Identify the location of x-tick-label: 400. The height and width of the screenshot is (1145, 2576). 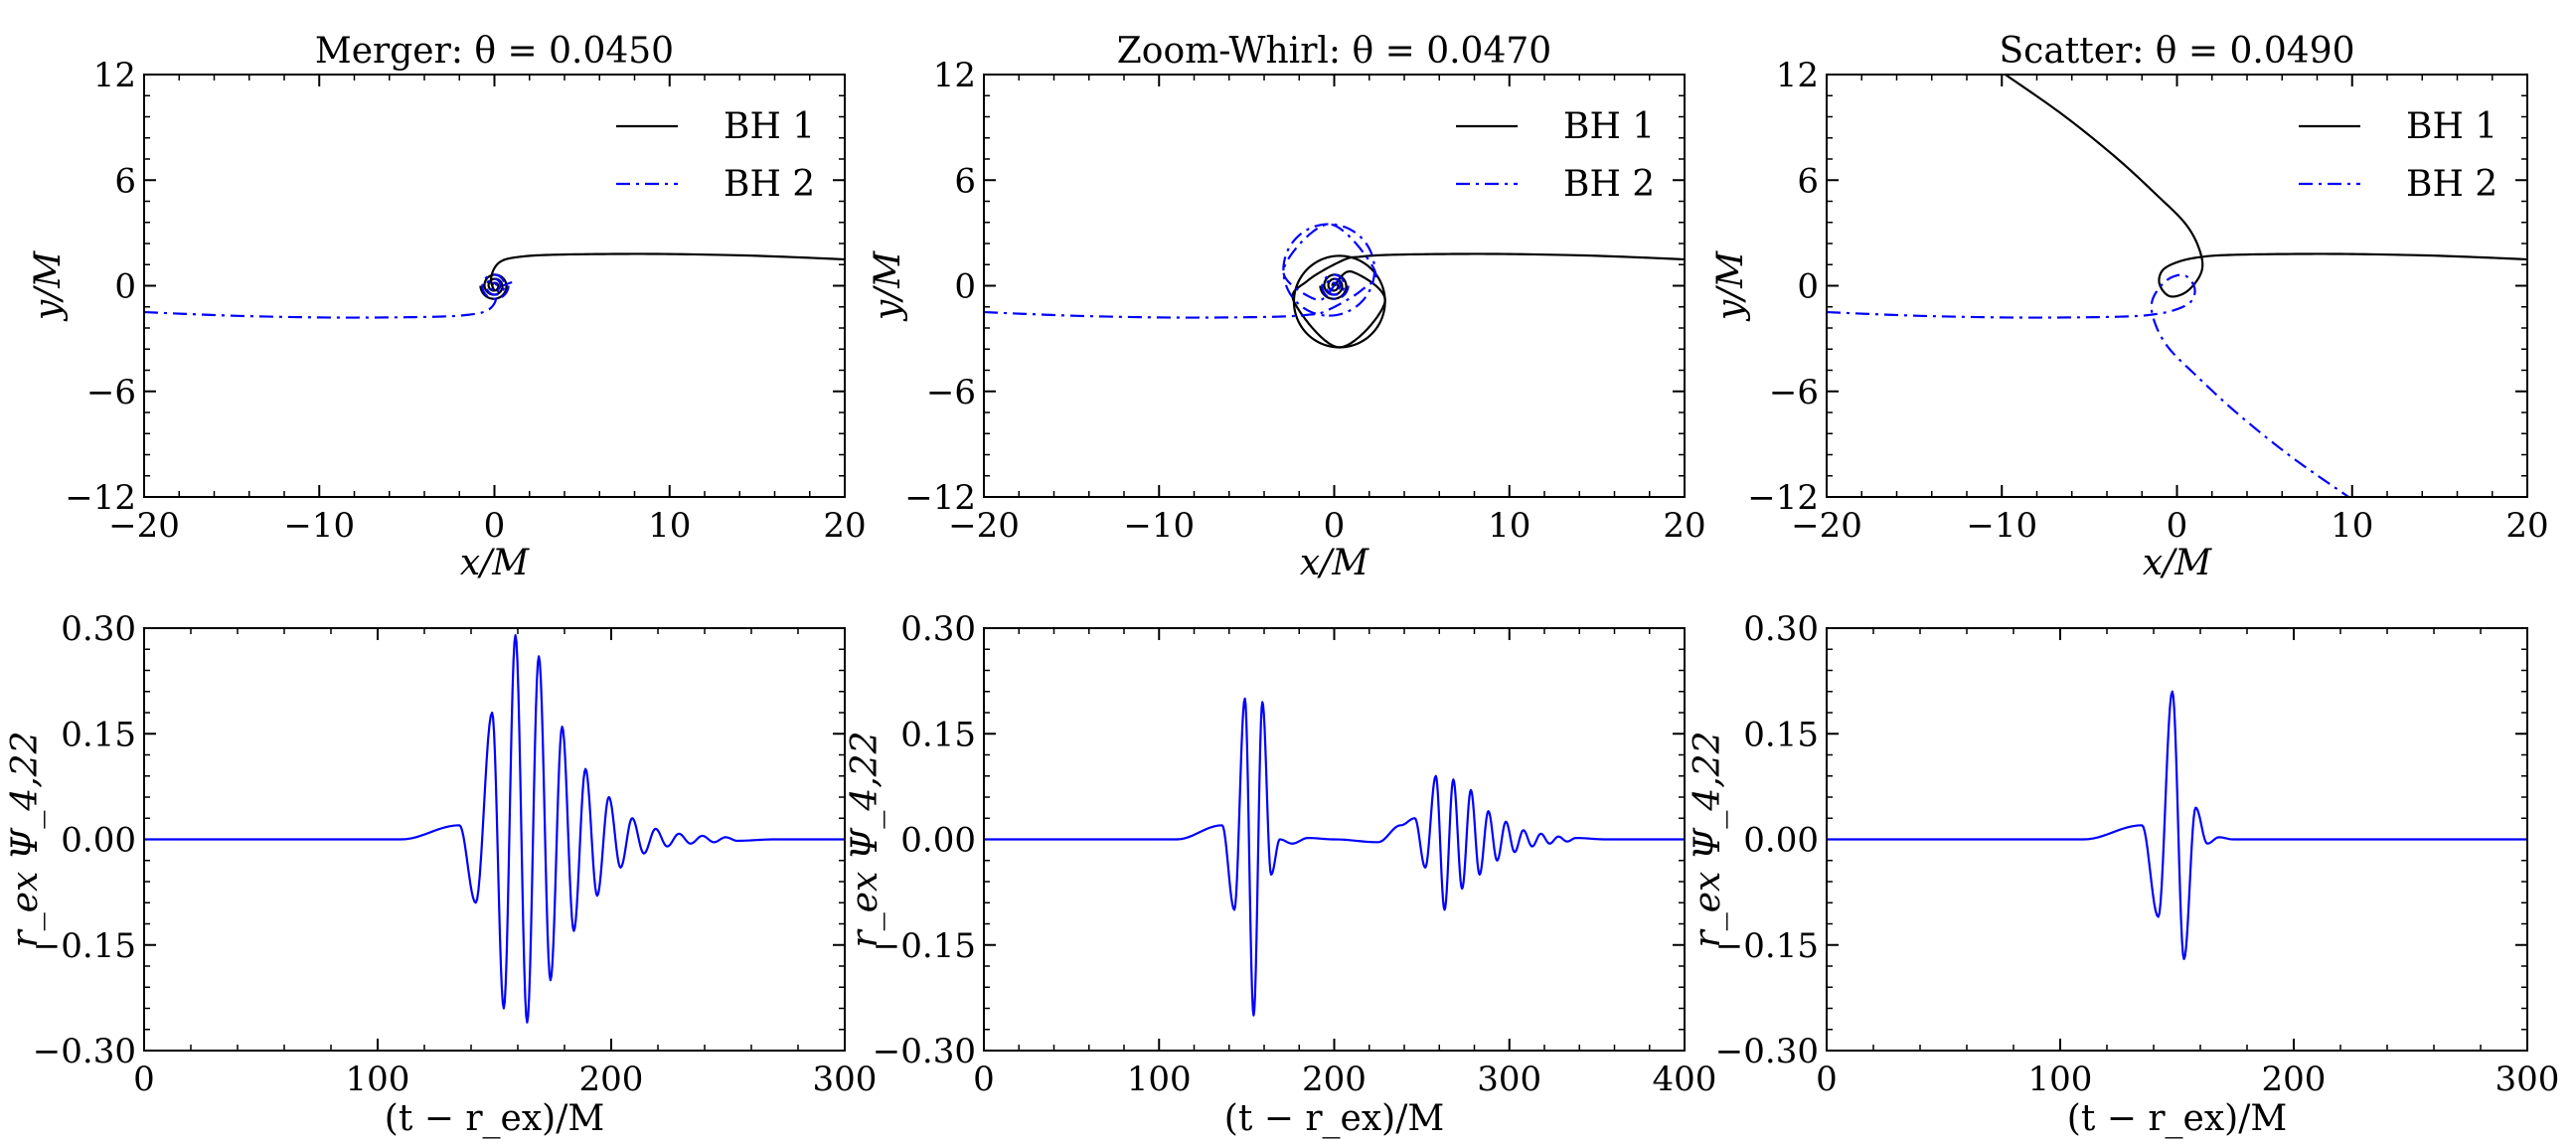
(1685, 1080).